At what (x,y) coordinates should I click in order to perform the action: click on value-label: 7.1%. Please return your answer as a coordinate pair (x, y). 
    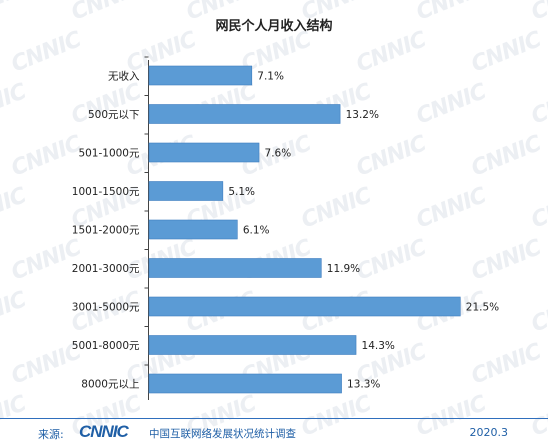
    Looking at the image, I should click on (270, 77).